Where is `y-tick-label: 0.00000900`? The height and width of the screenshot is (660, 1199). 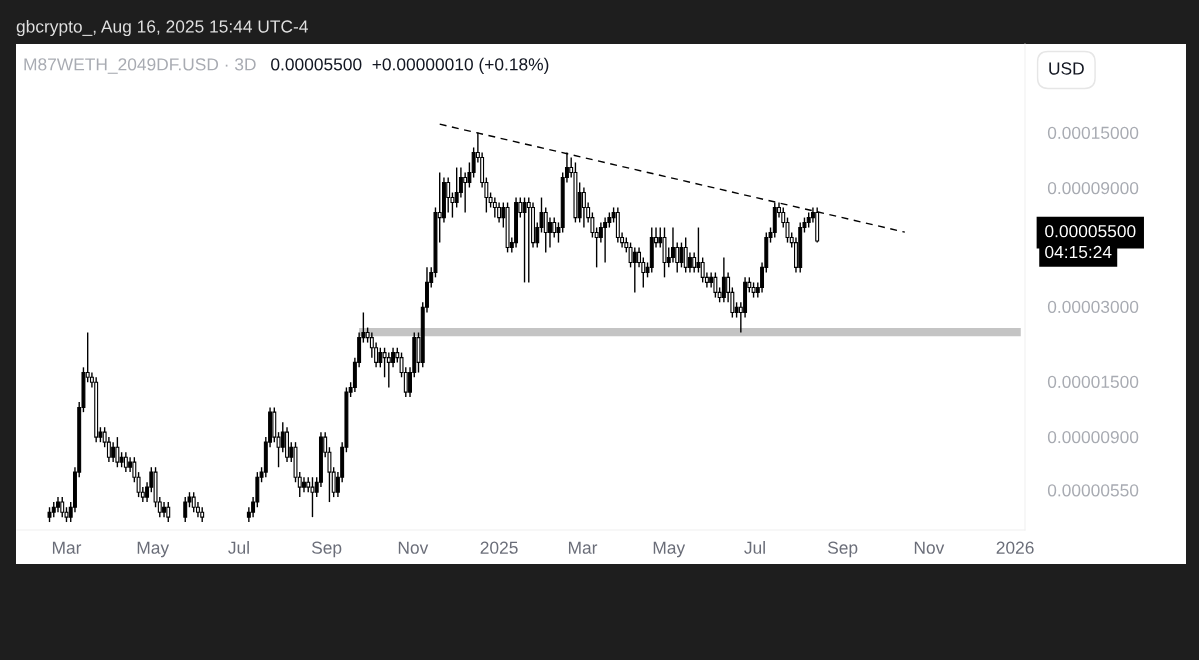
y-tick-label: 0.00000900 is located at coordinates (1093, 437).